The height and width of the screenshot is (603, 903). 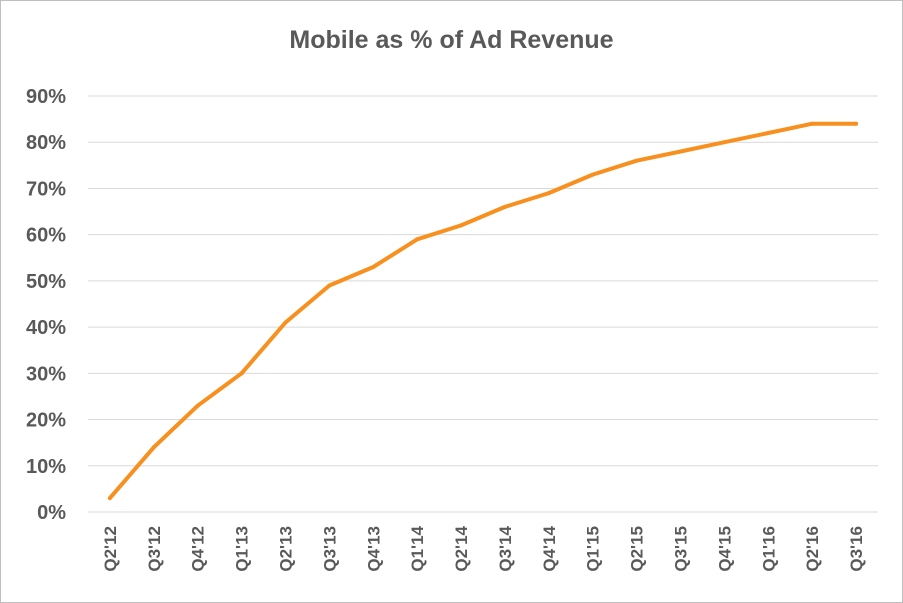 What do you see at coordinates (417, 548) in the screenshot?
I see `x-tick-label: Q1'14` at bounding box center [417, 548].